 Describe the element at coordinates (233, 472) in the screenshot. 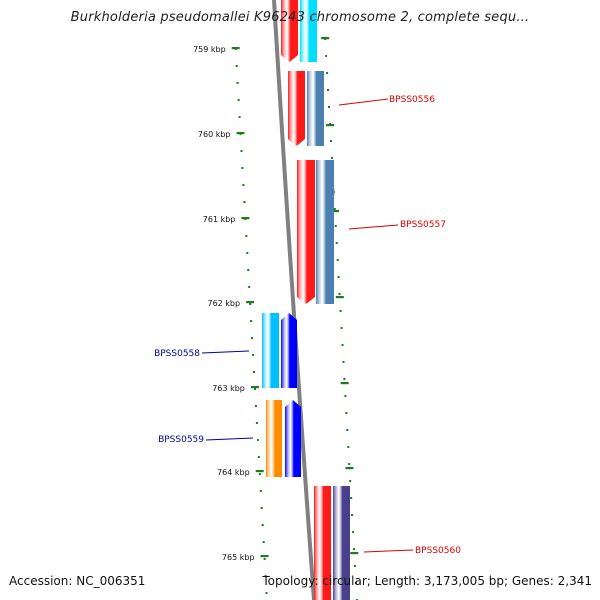

I see `scale-tick-label: 764 kbp` at that location.